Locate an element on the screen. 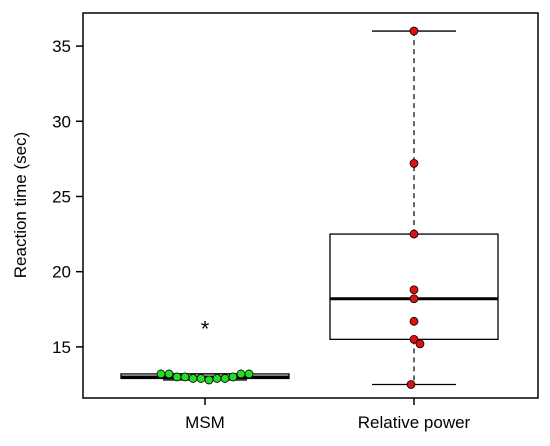 Image resolution: width=550 pixels, height=446 pixels. x-tick-label-0: MSM is located at coordinates (205, 422).